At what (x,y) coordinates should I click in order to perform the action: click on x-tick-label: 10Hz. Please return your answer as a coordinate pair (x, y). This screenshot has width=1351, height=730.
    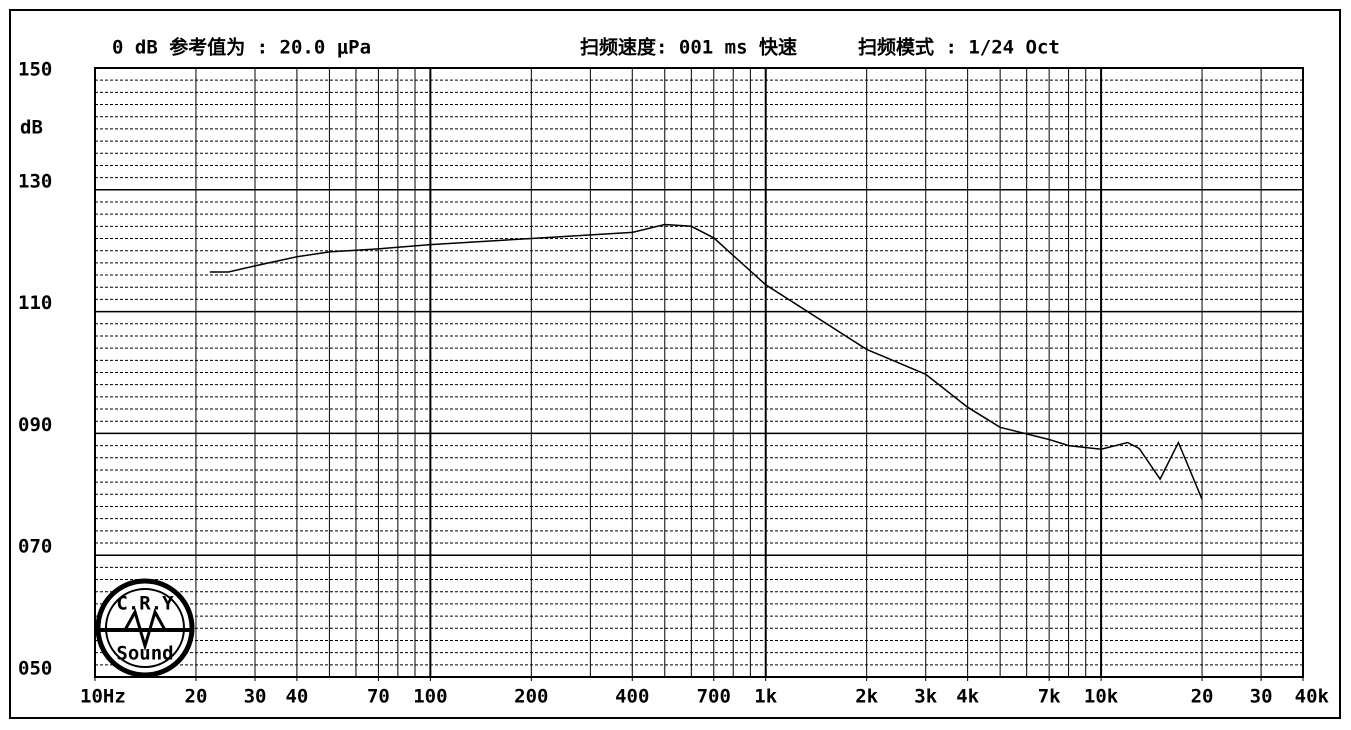
    Looking at the image, I should click on (103, 697).